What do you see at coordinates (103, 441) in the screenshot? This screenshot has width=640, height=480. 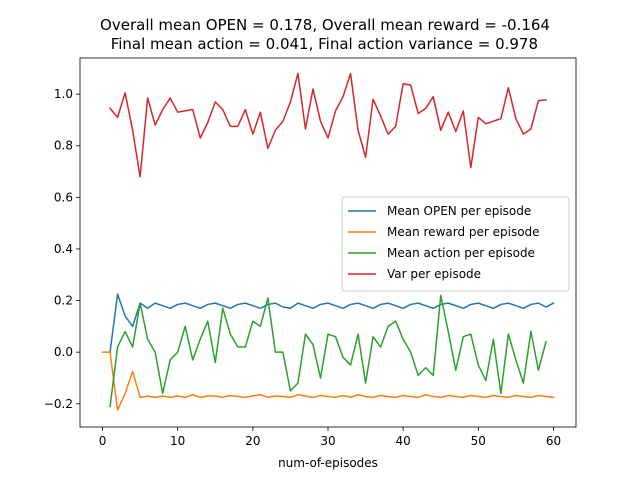 I see `x-tick-label: 0` at bounding box center [103, 441].